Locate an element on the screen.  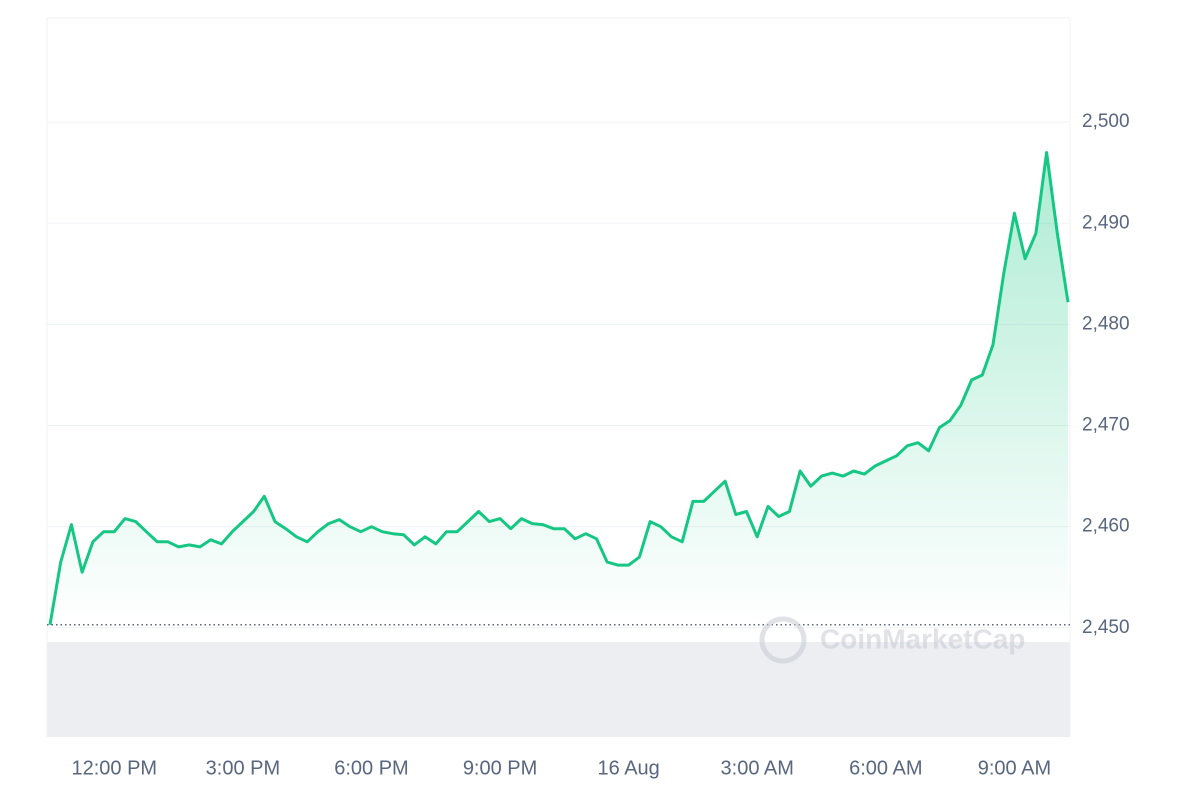
watermark: CoinMarketCap is located at coordinates (892, 640).